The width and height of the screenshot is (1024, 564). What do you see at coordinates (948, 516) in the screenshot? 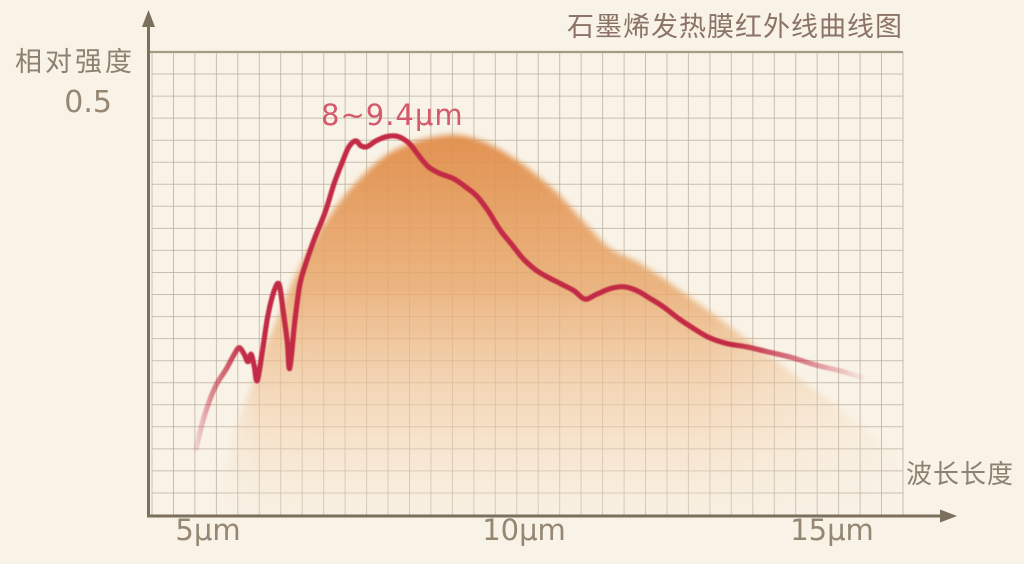
I see `x-axis-arrow-icon` at bounding box center [948, 516].